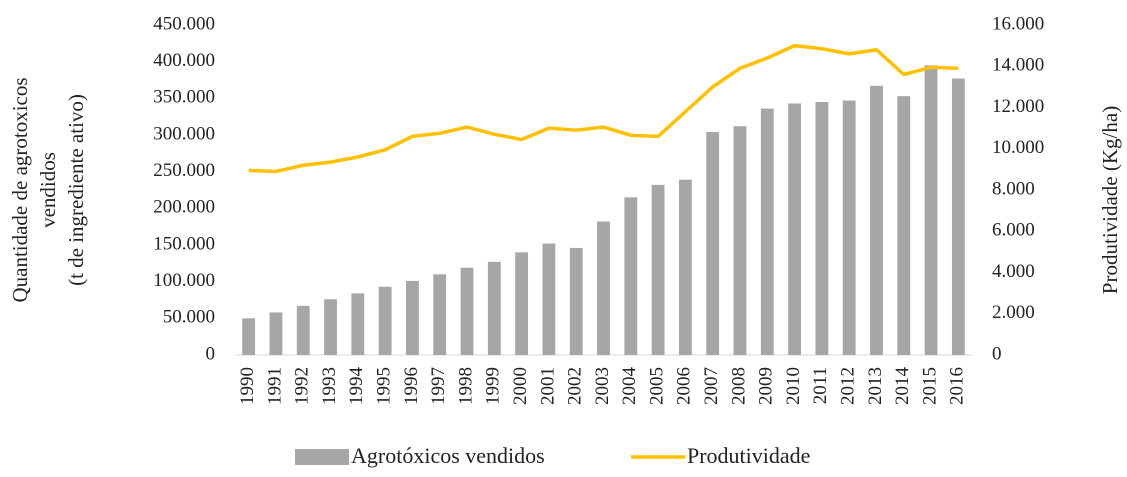  Describe the element at coordinates (20, 189) in the screenshot. I see `y-axis-title: Quantidade de agrotoxicos` at that location.